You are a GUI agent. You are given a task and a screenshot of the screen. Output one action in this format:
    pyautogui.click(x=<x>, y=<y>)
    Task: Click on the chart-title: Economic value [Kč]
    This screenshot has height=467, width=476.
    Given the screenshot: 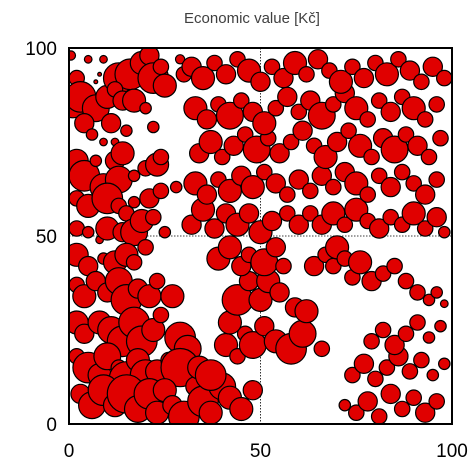 What is the action you would take?
    pyautogui.click(x=252, y=18)
    